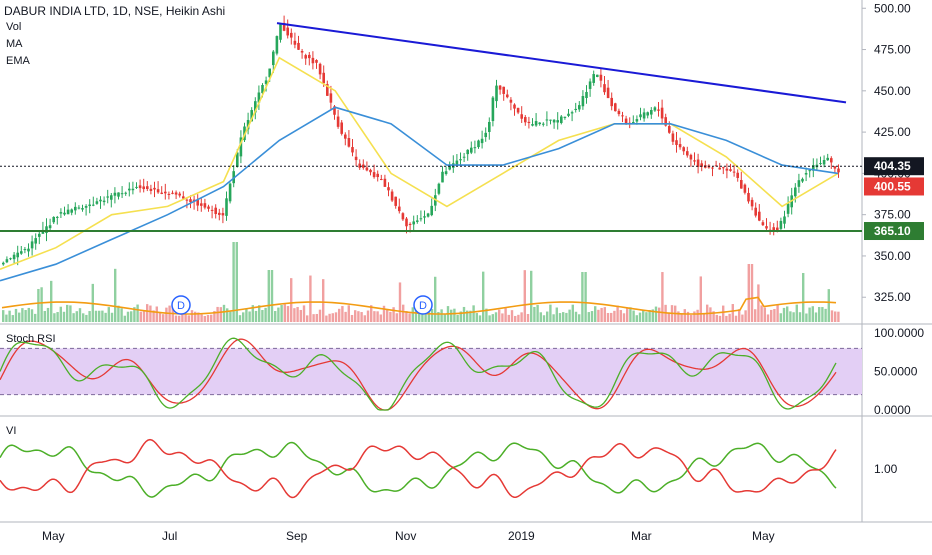 This screenshot has height=555, width=932. Describe the element at coordinates (31, 339) in the screenshot. I see `stoch-rsi-label: Stoch RSI` at that location.